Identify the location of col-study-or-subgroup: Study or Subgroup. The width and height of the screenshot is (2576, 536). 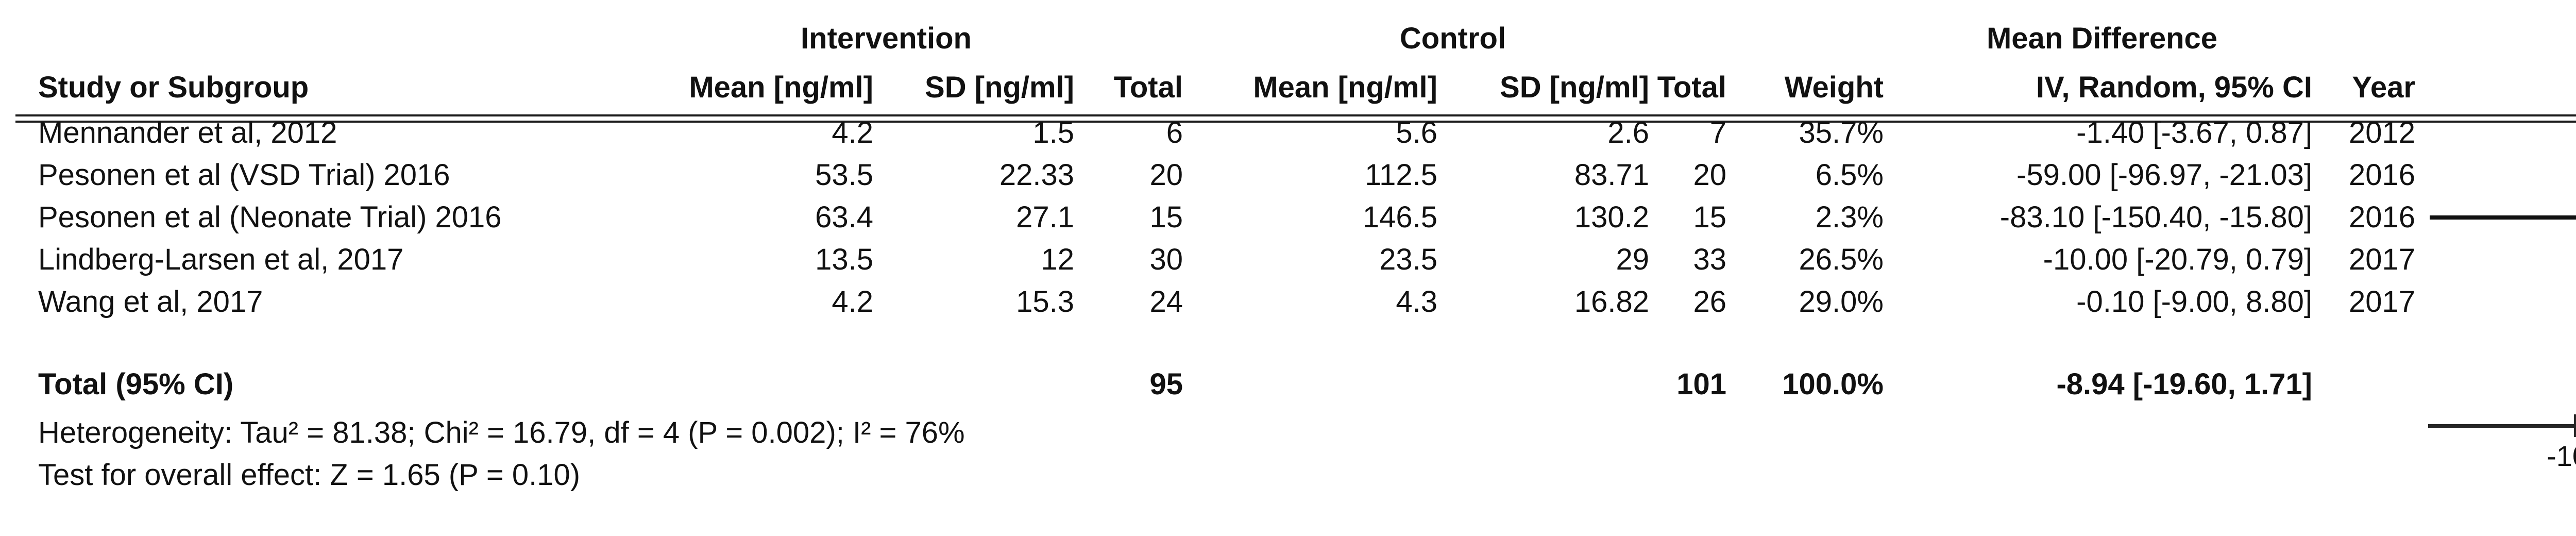
(173, 87).